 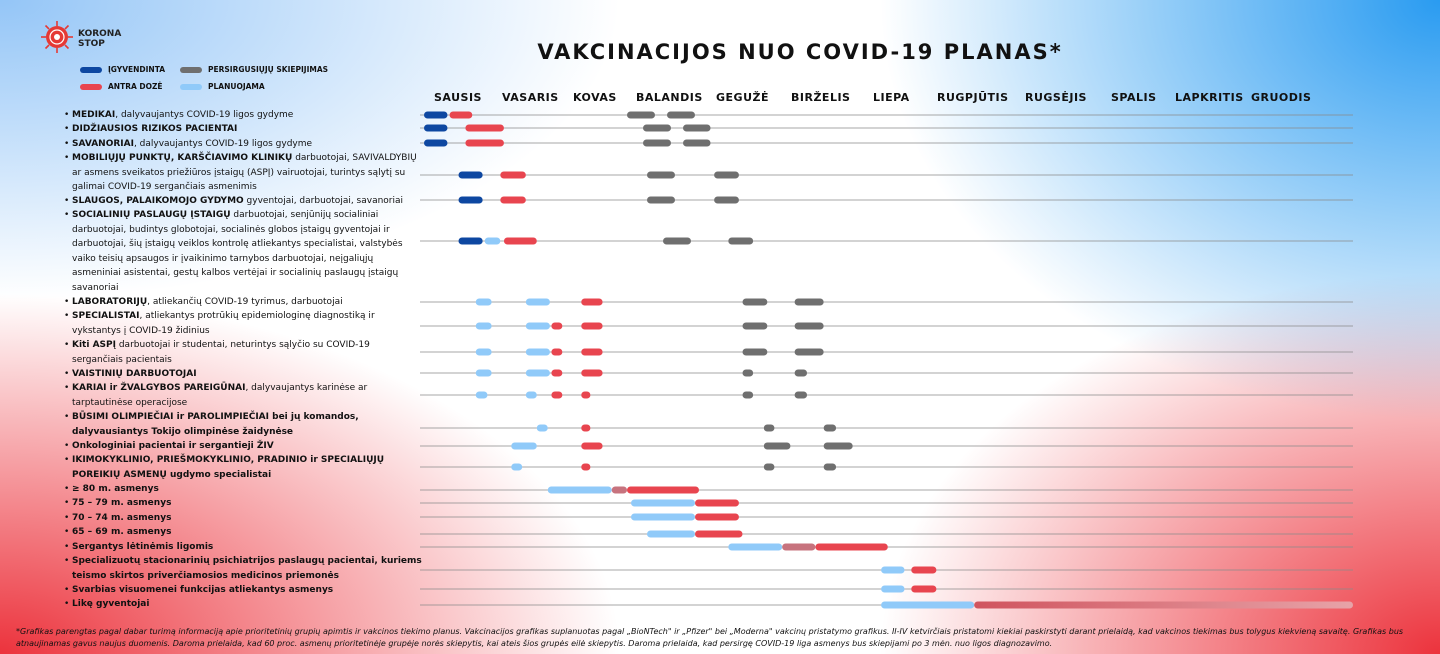 What do you see at coordinates (1056, 97) in the screenshot?
I see `month-rugsejis: RUGSĖJIS` at bounding box center [1056, 97].